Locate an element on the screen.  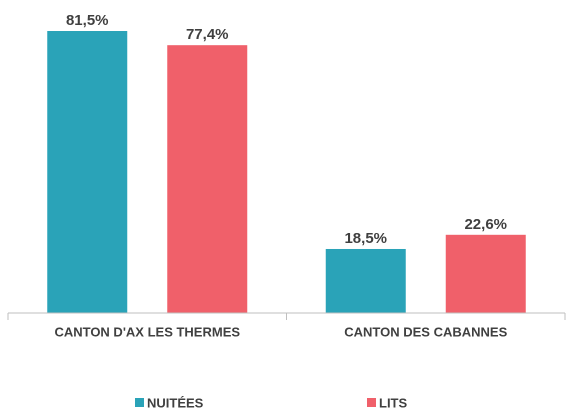
legend-label: LITS is located at coordinates (393, 402).